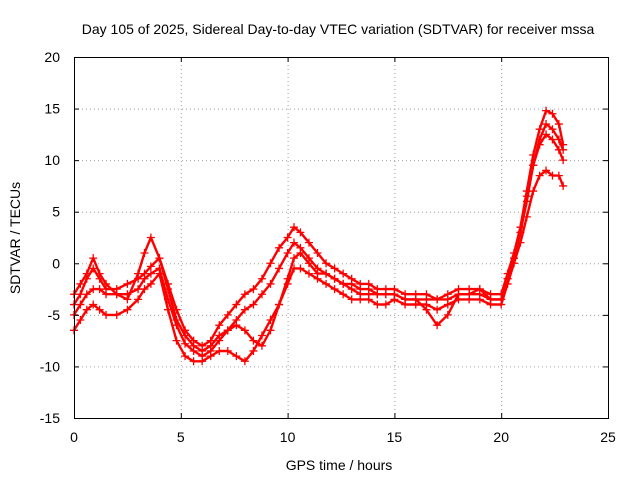 The width and height of the screenshot is (640, 480). What do you see at coordinates (608, 437) in the screenshot?
I see `x-tick-label: 25` at bounding box center [608, 437].